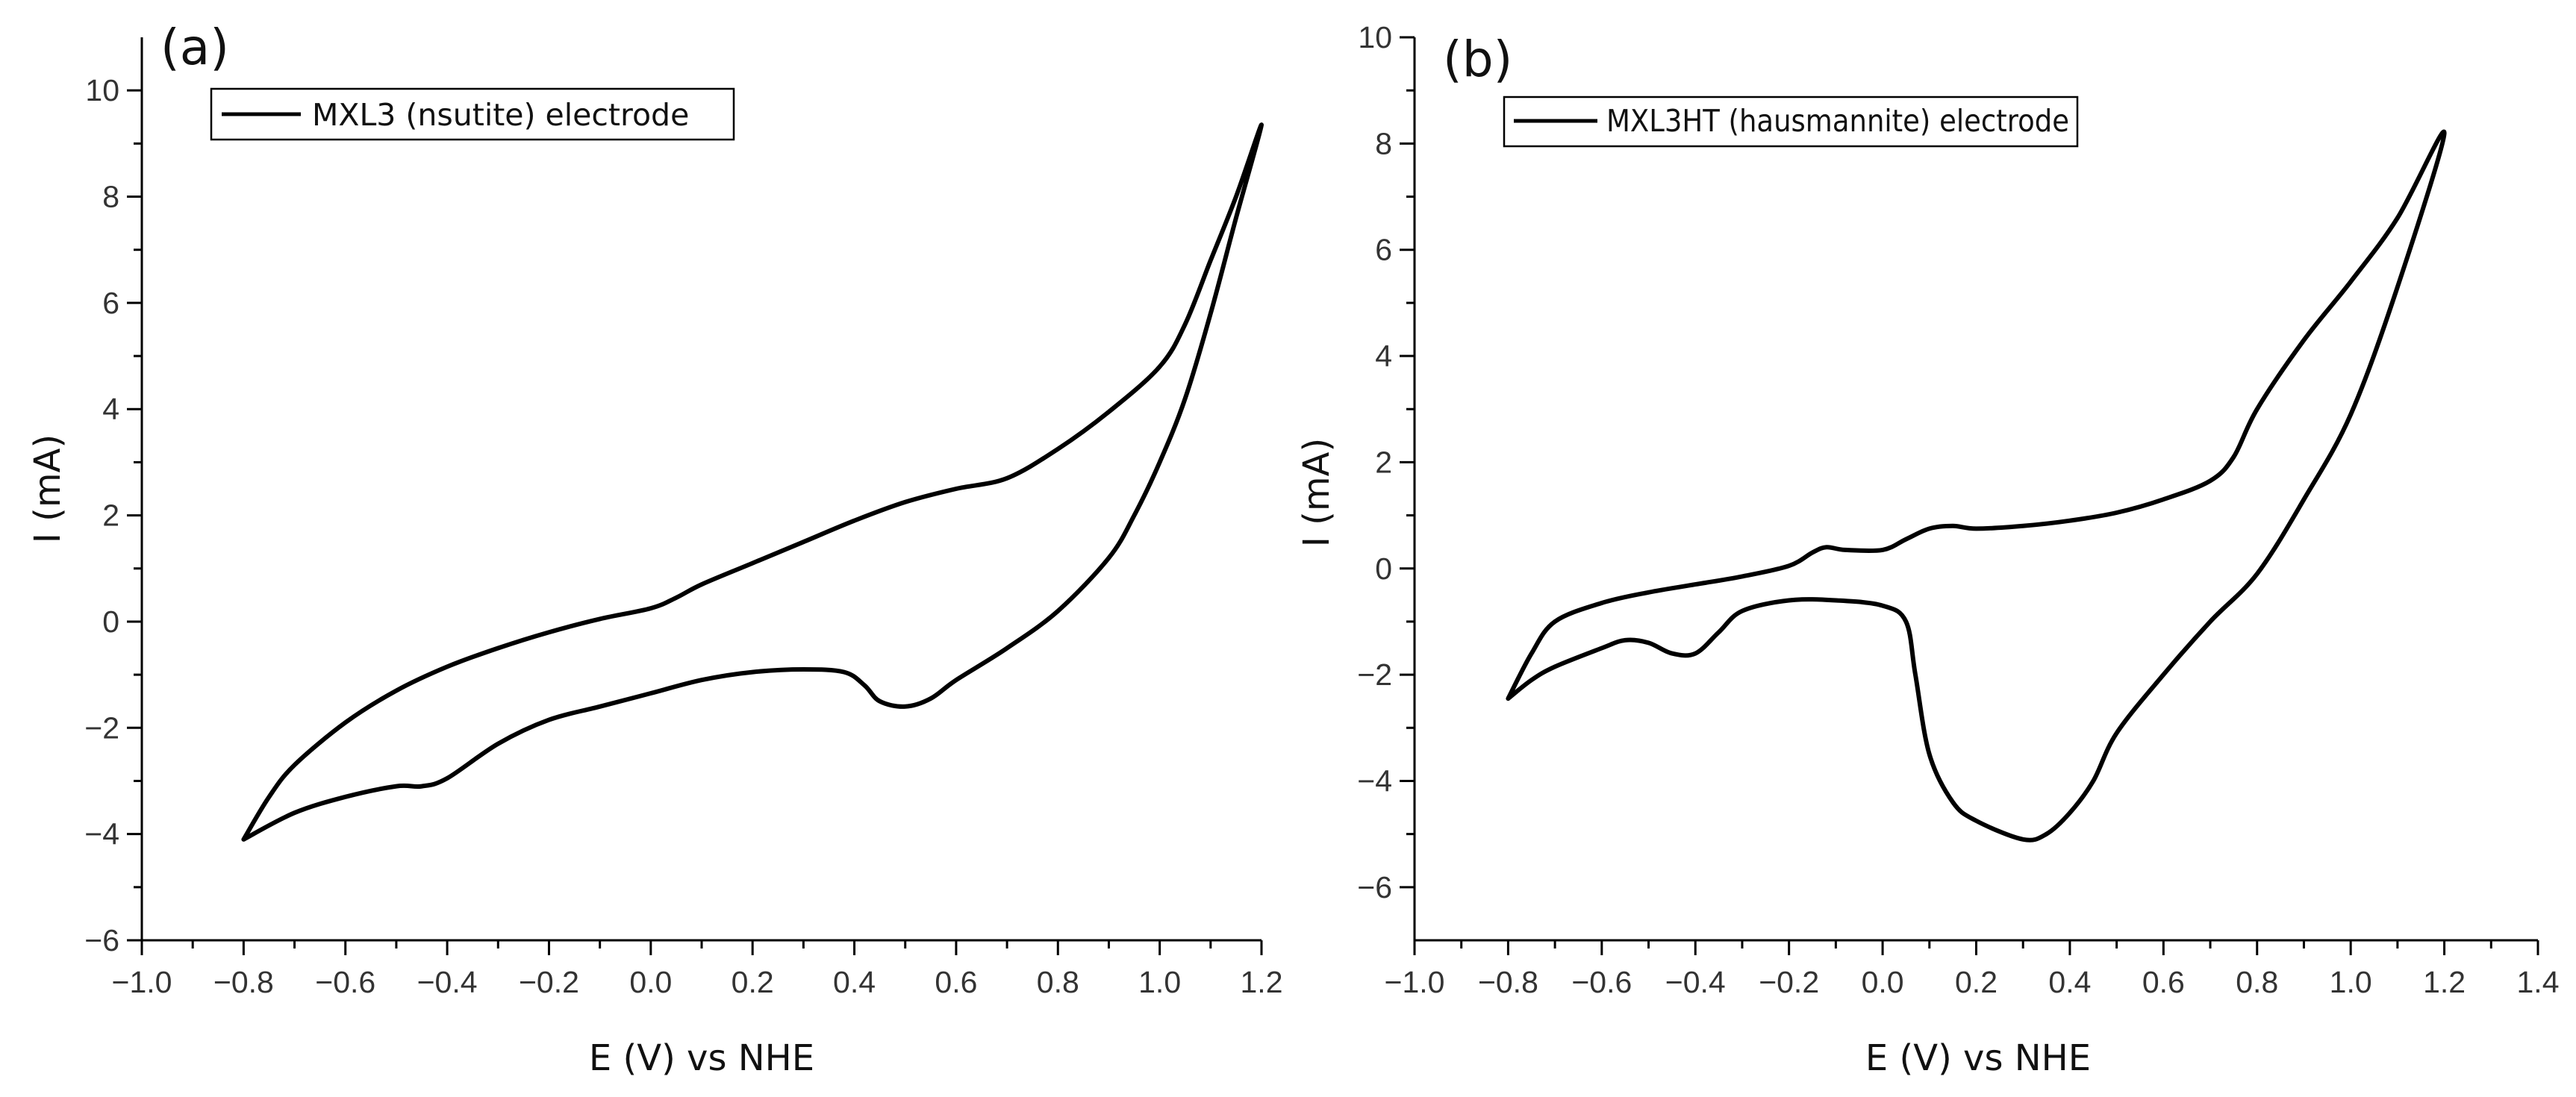  I want to click on panel-b-y-ticks: −6 −4 −2 0 2 4 6 8 10, so click(1386, 462).